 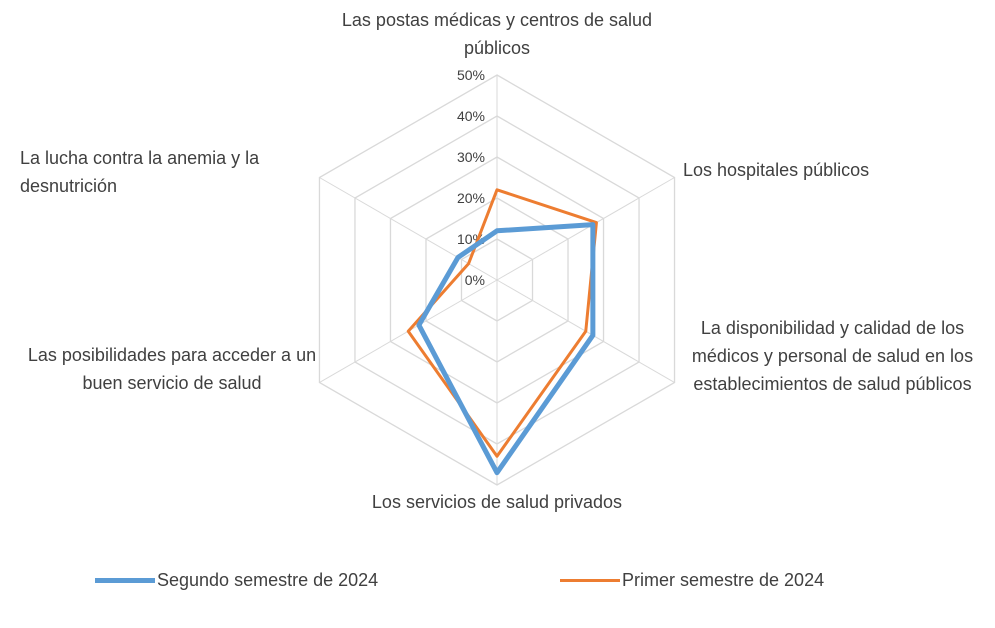 I want to click on category-label: Los servicios de salud privados, so click(x=497, y=502).